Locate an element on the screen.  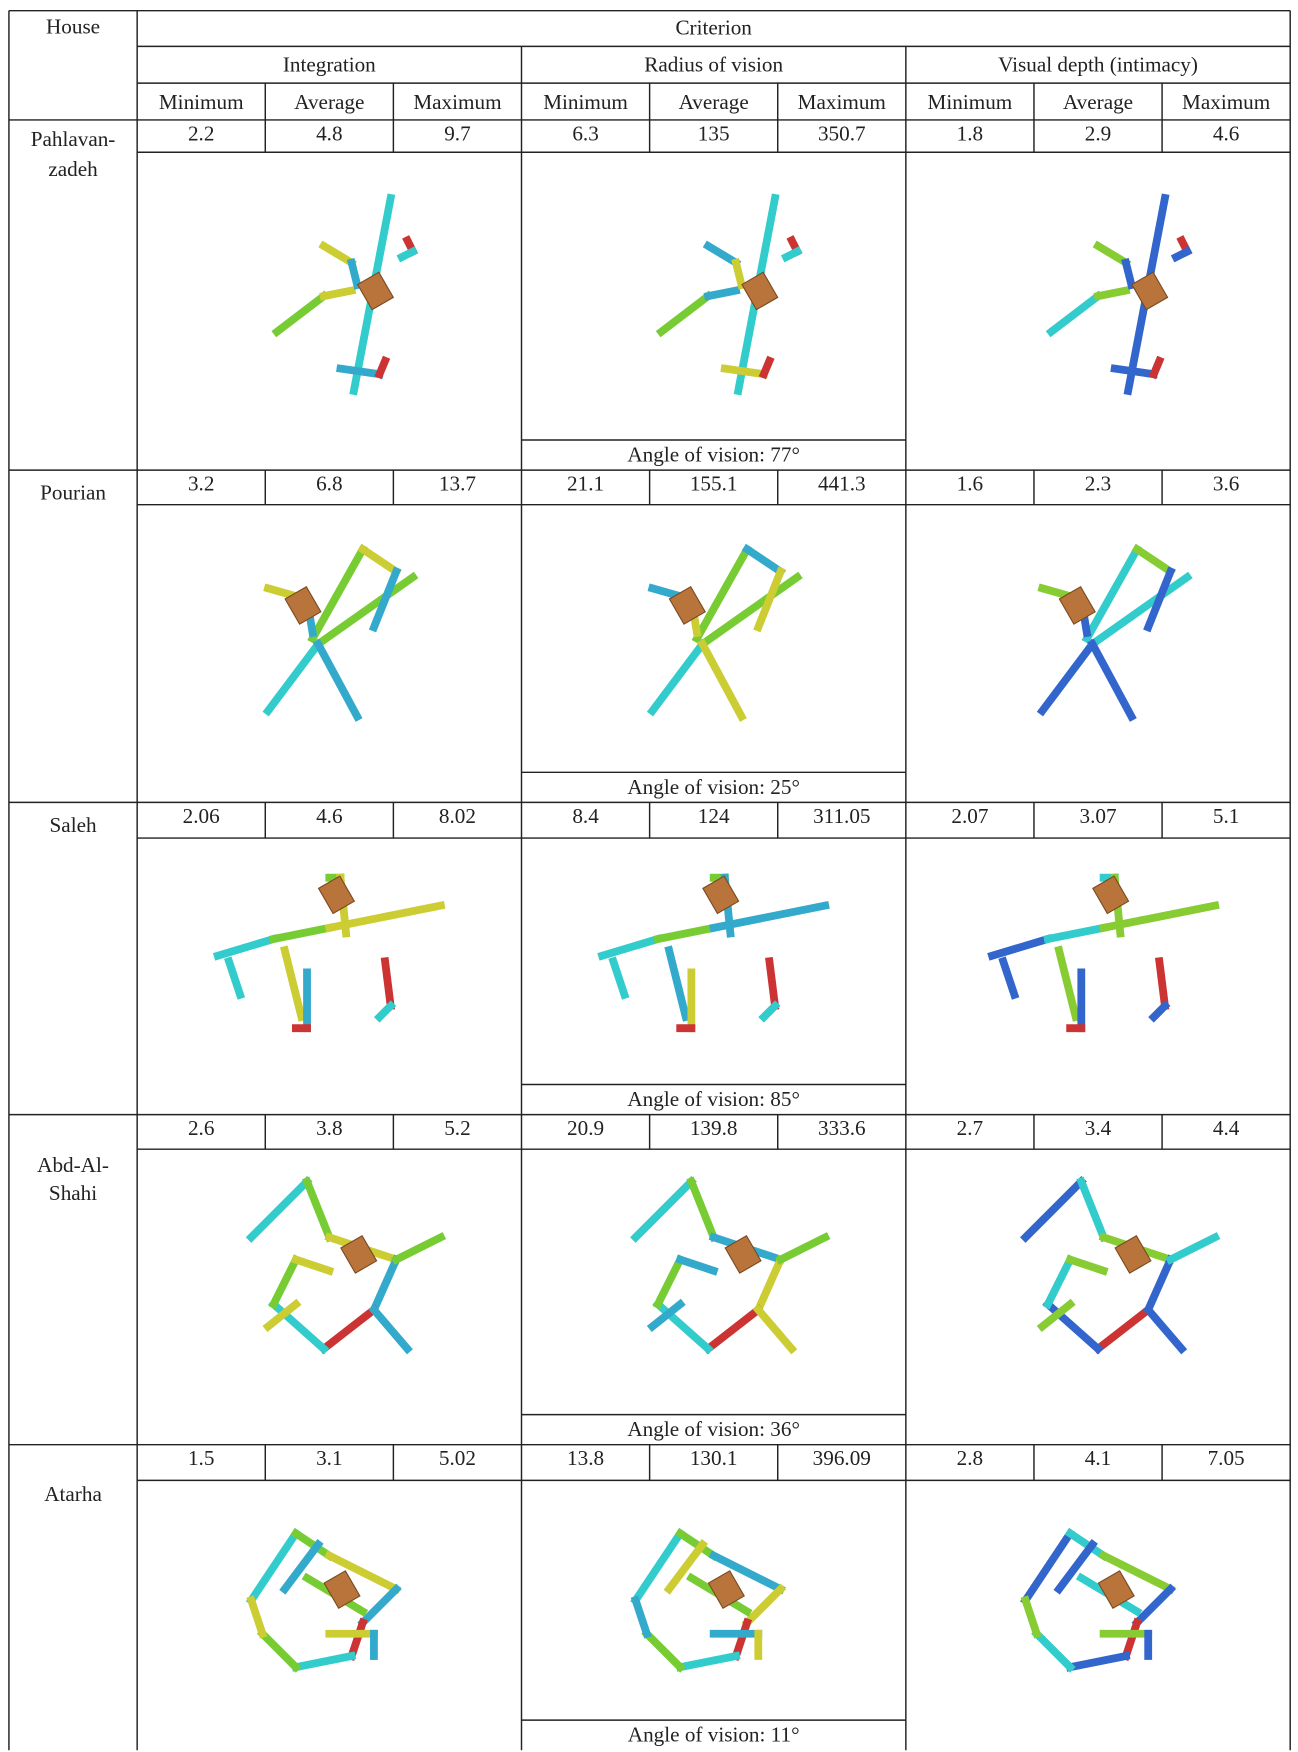
cell-value: 1.6 is located at coordinates (970, 484).